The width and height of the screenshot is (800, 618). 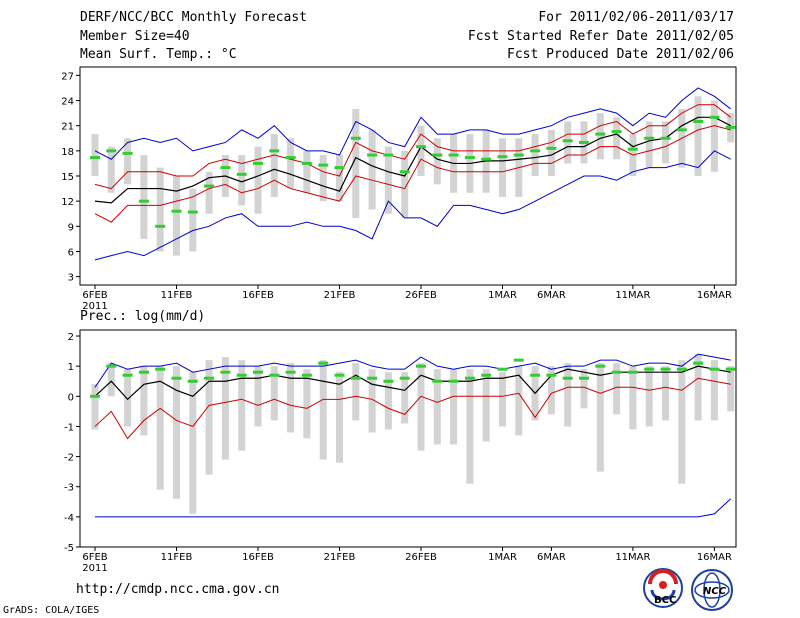 I want to click on temp-x-tick-label: 26FEB, so click(x=421, y=295).